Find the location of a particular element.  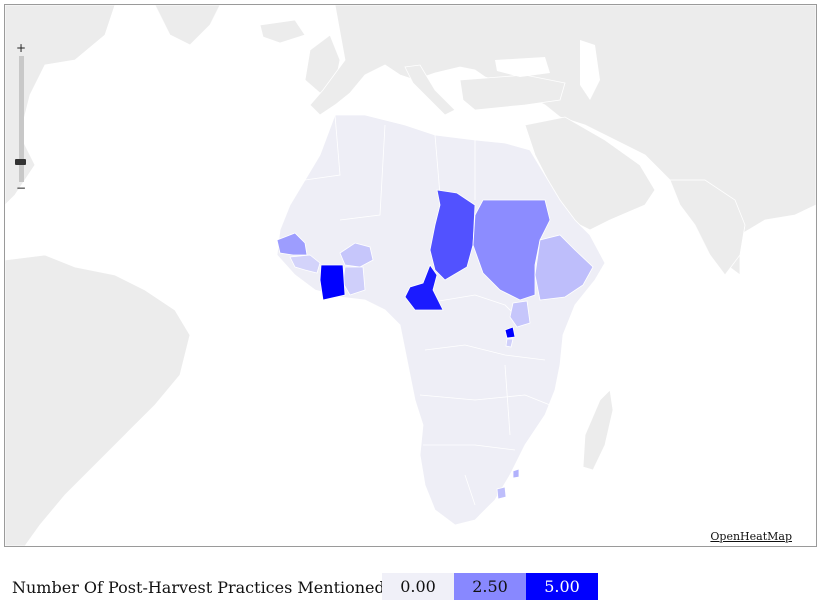

land-greenland is located at coordinates (187, 25).